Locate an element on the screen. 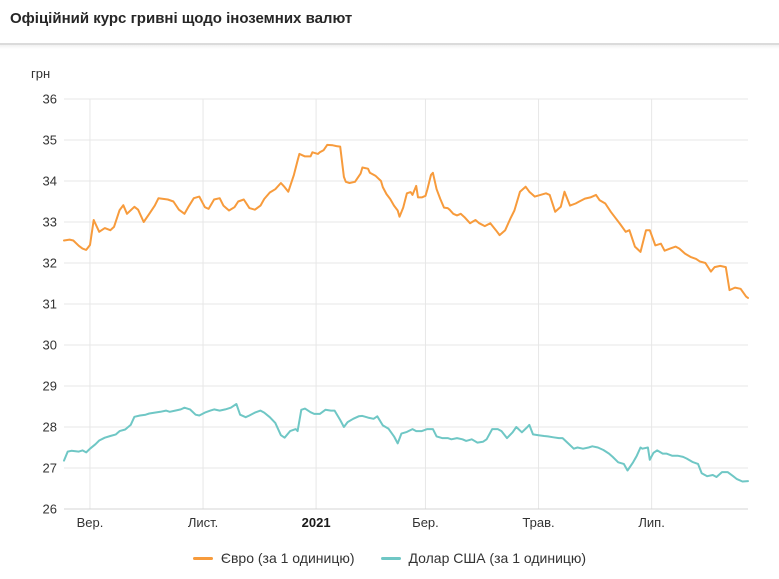 The image size is (779, 579). usd-line-marker-icon is located at coordinates (390, 558).